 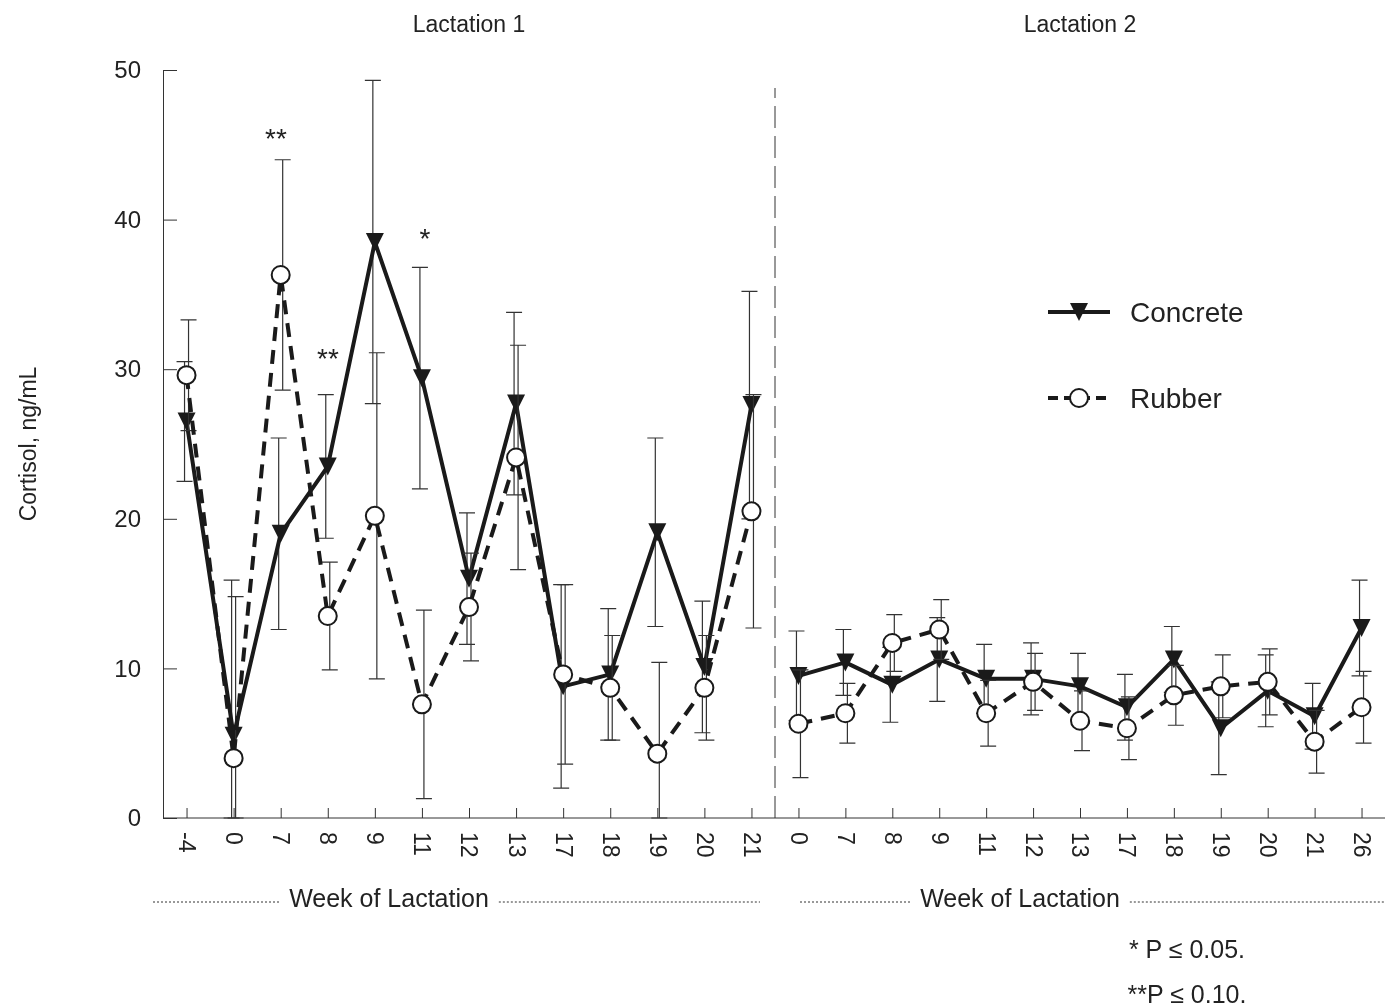 What do you see at coordinates (127, 518) in the screenshot?
I see `y-tick-label: 20` at bounding box center [127, 518].